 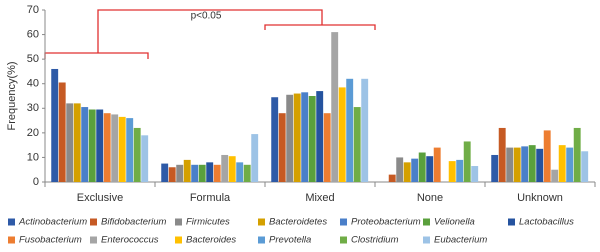 What do you see at coordinates (210, 198) in the screenshot?
I see `x-tick-label: Formula` at bounding box center [210, 198].